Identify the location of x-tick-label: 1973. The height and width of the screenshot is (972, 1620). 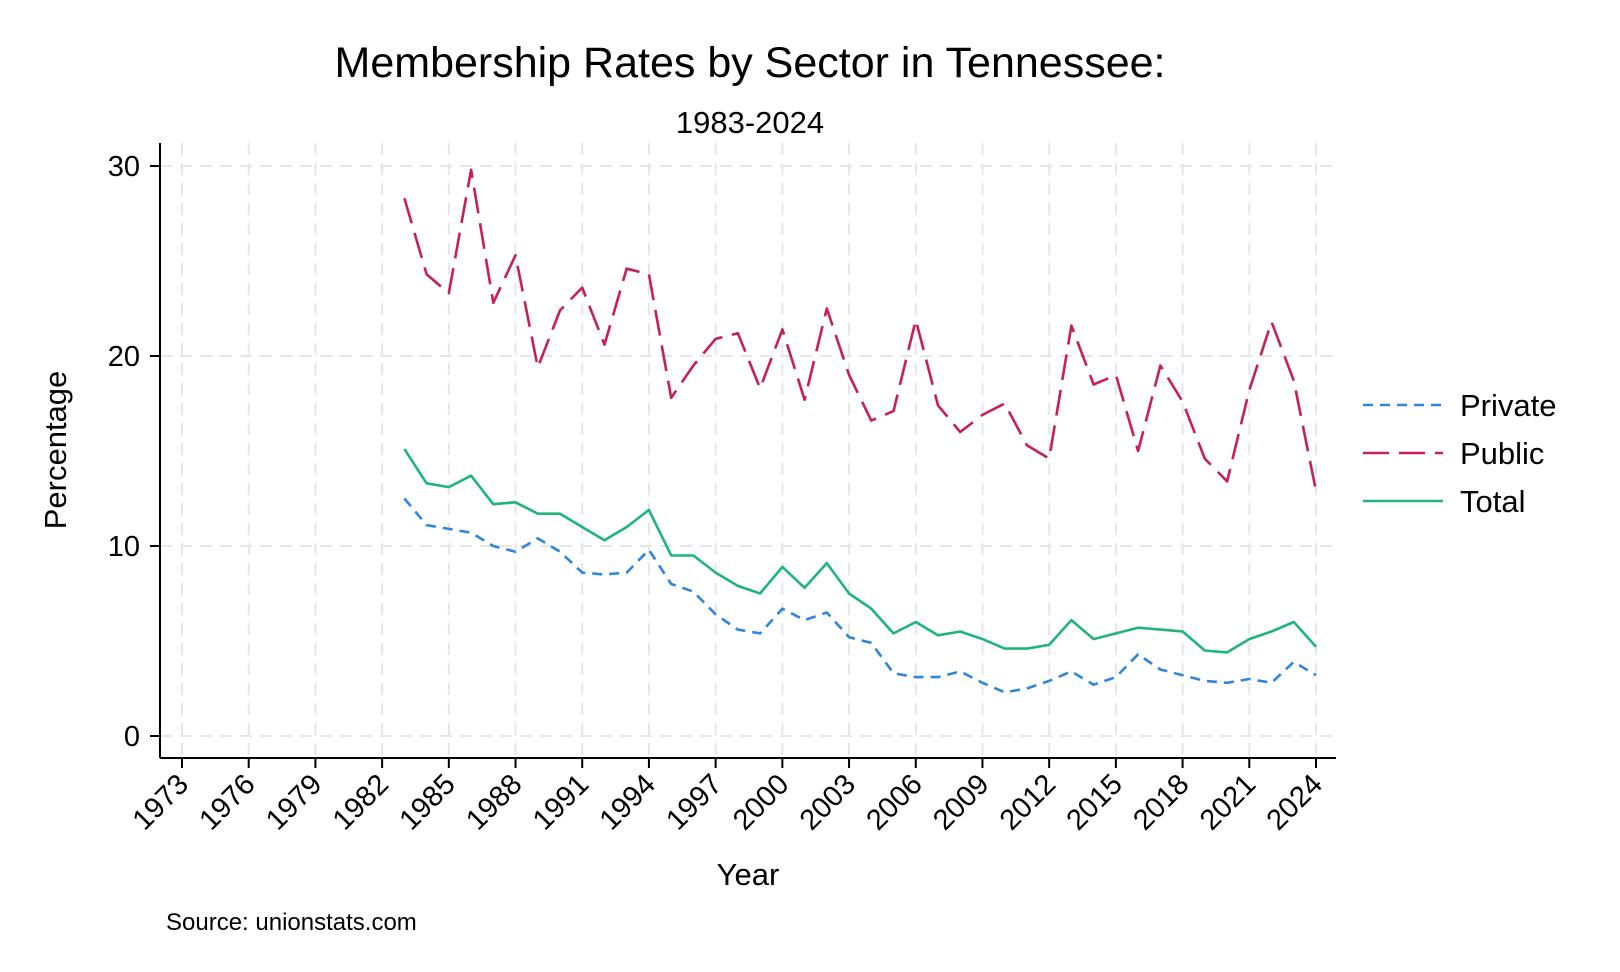
(161, 802).